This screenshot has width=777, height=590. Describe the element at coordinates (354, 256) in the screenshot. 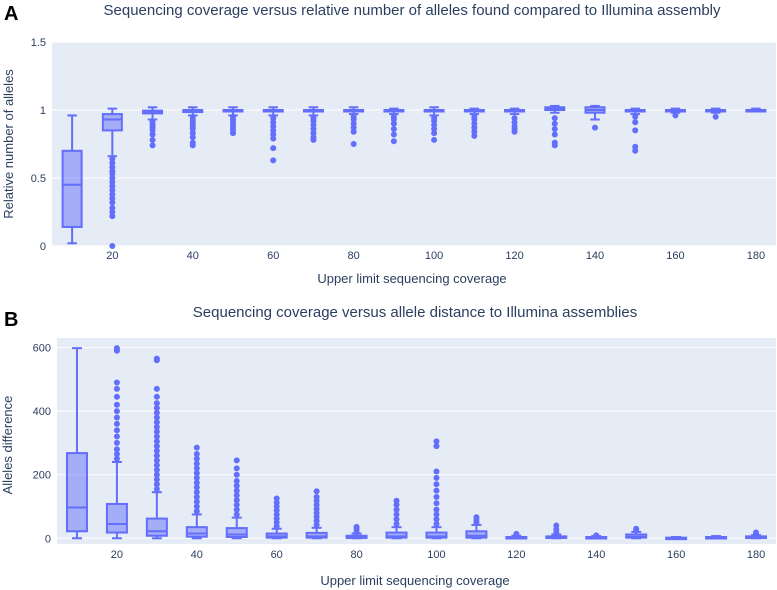

I see `panel-a-x-tick-label: 80` at that location.